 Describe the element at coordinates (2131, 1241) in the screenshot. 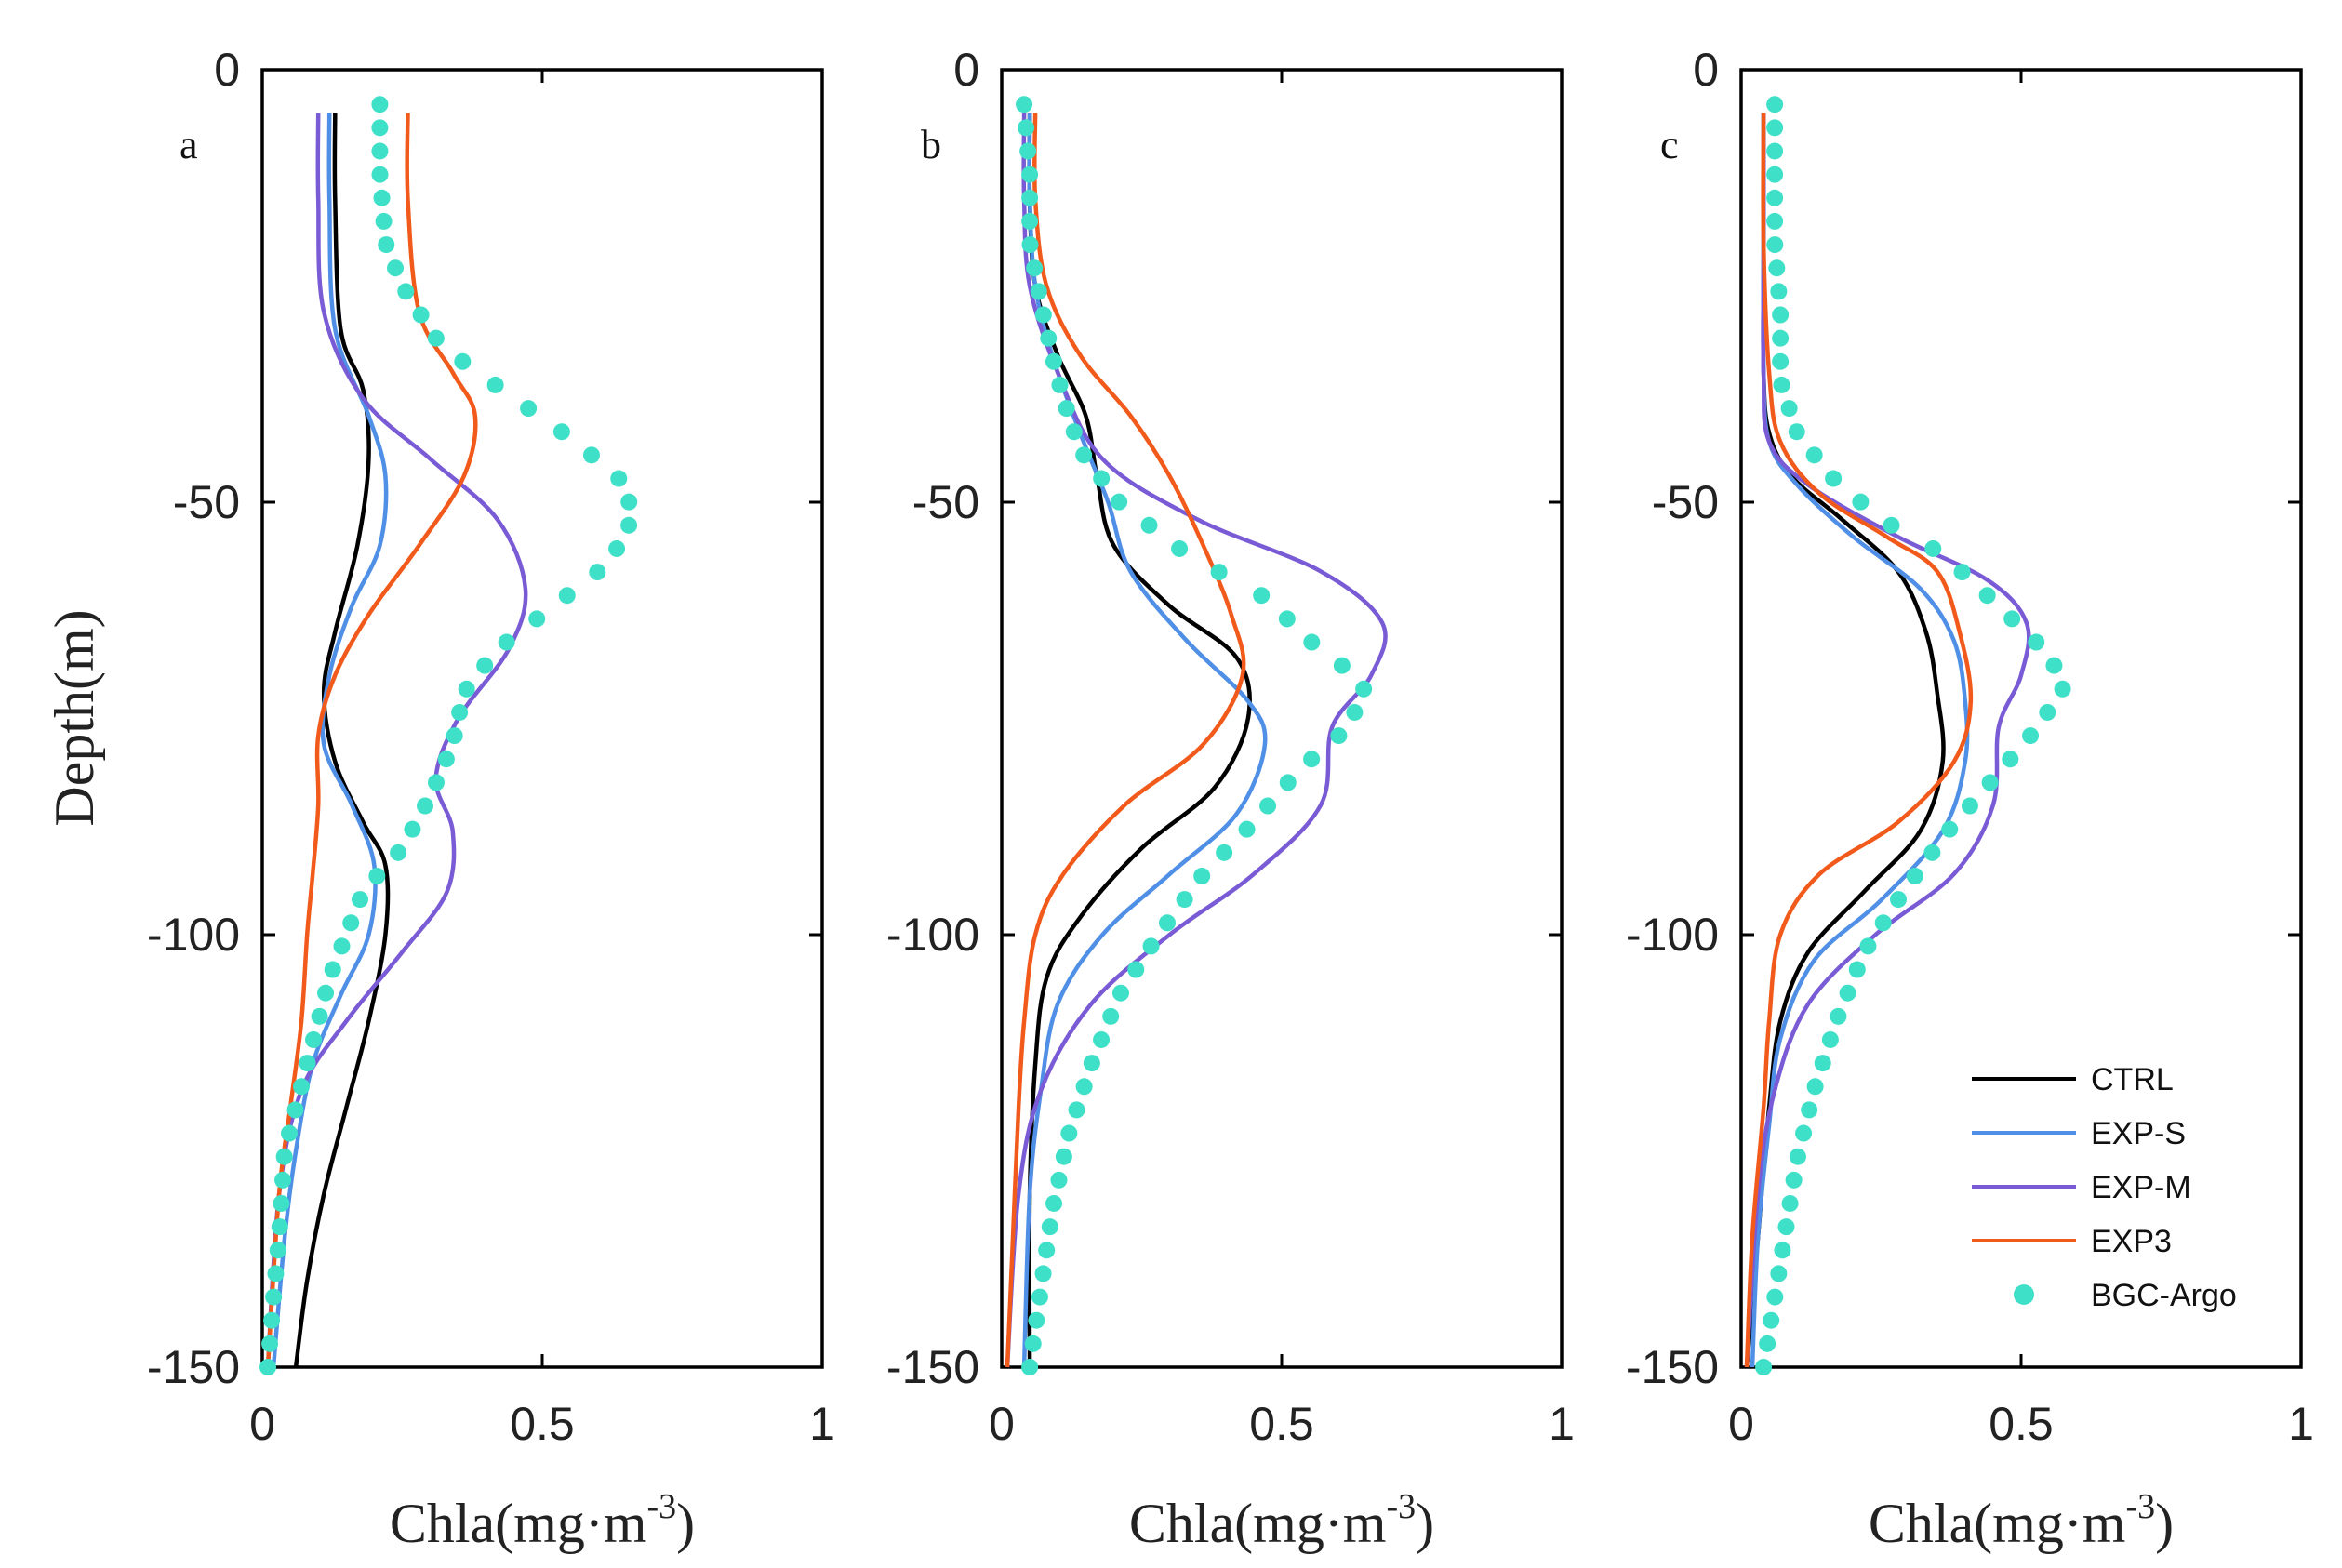

I see `legend-label: EXP3` at that location.